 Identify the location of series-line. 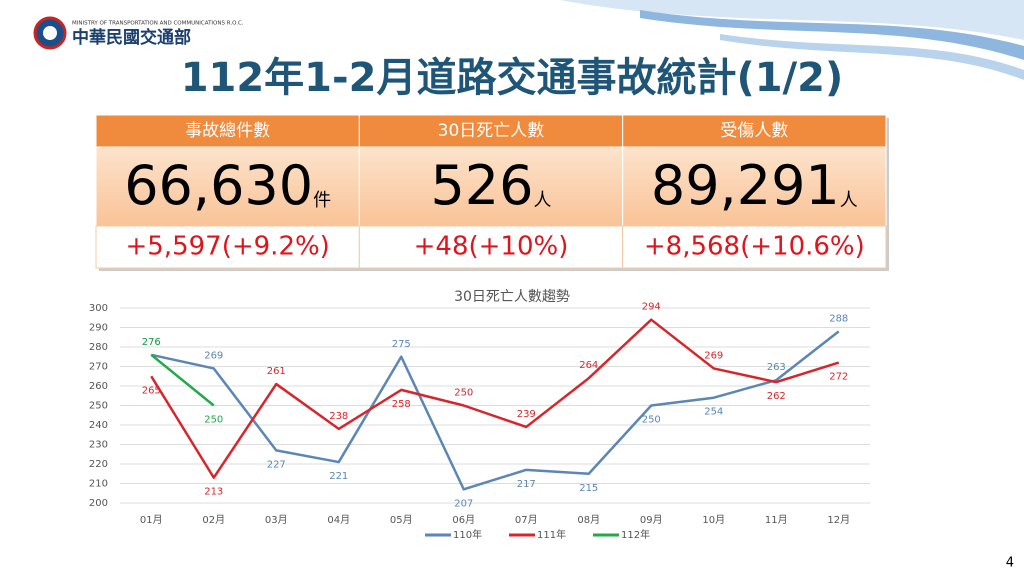
(182, 380).